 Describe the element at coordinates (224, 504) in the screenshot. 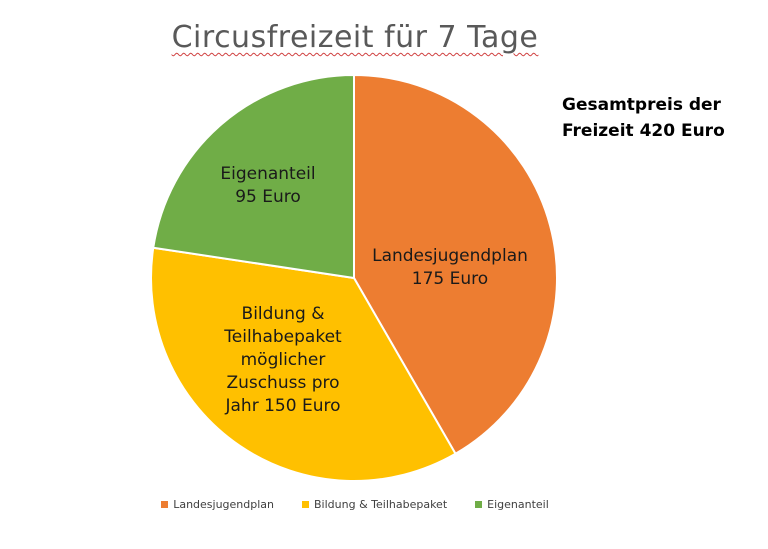

I see `legend-label: Landesjugendplan` at that location.